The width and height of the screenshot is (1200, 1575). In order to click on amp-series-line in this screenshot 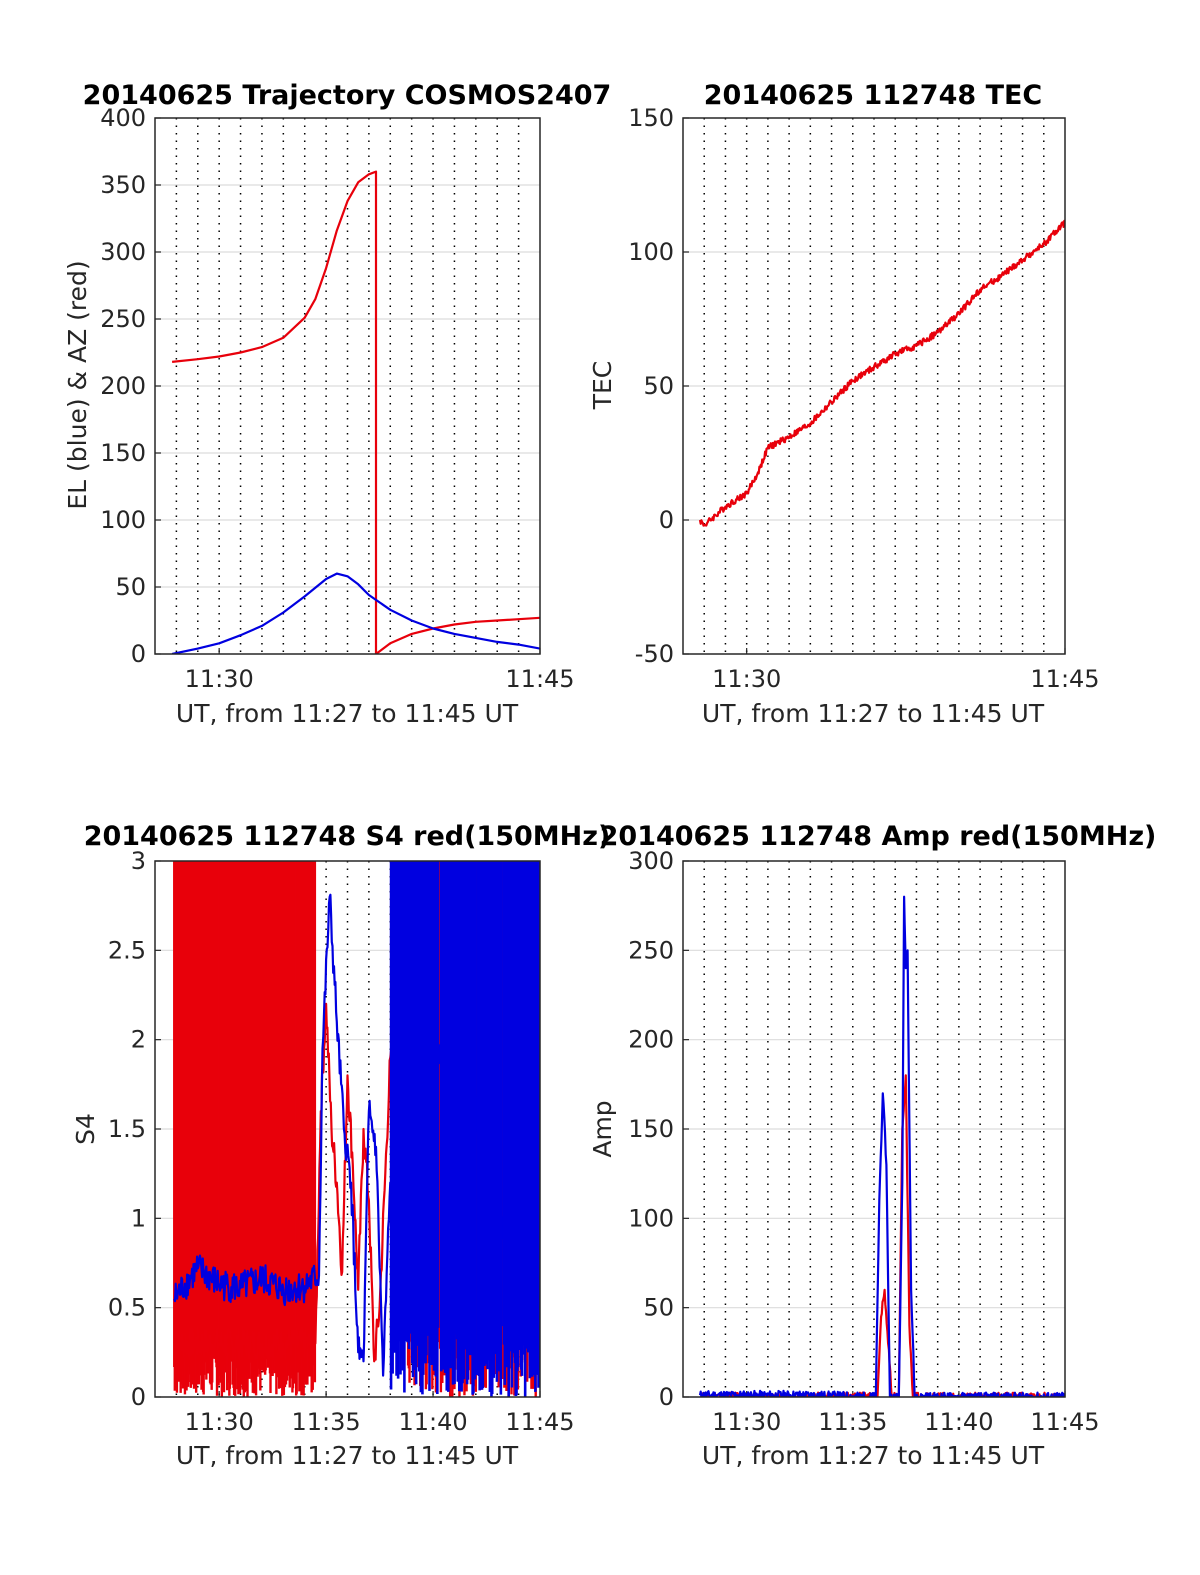, I will do `click(881, 1146)`.